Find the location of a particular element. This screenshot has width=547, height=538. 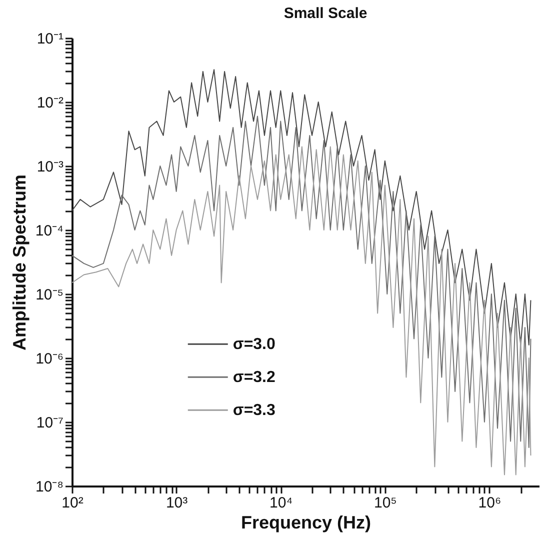

x-tick-label: 10⁴ is located at coordinates (281, 503).